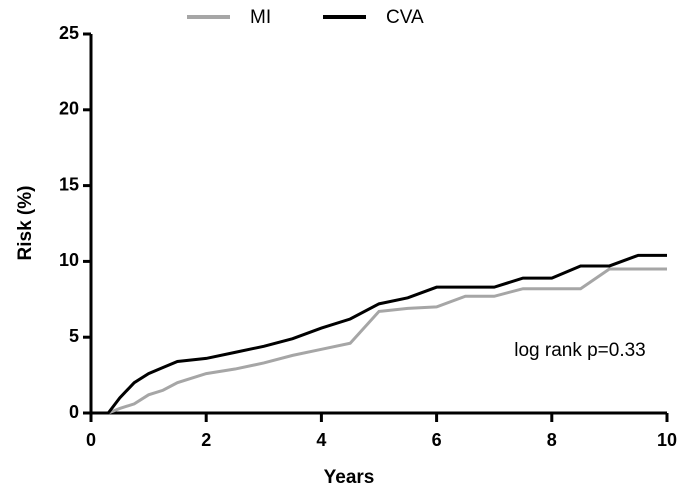  Describe the element at coordinates (260, 17) in the screenshot. I see `legend-label: MI` at that location.